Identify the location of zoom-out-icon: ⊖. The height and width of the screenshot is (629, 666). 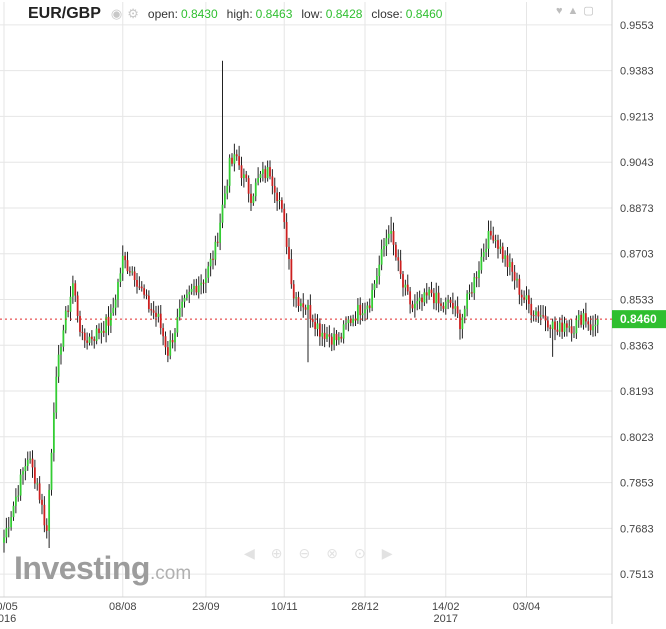
(312, 553).